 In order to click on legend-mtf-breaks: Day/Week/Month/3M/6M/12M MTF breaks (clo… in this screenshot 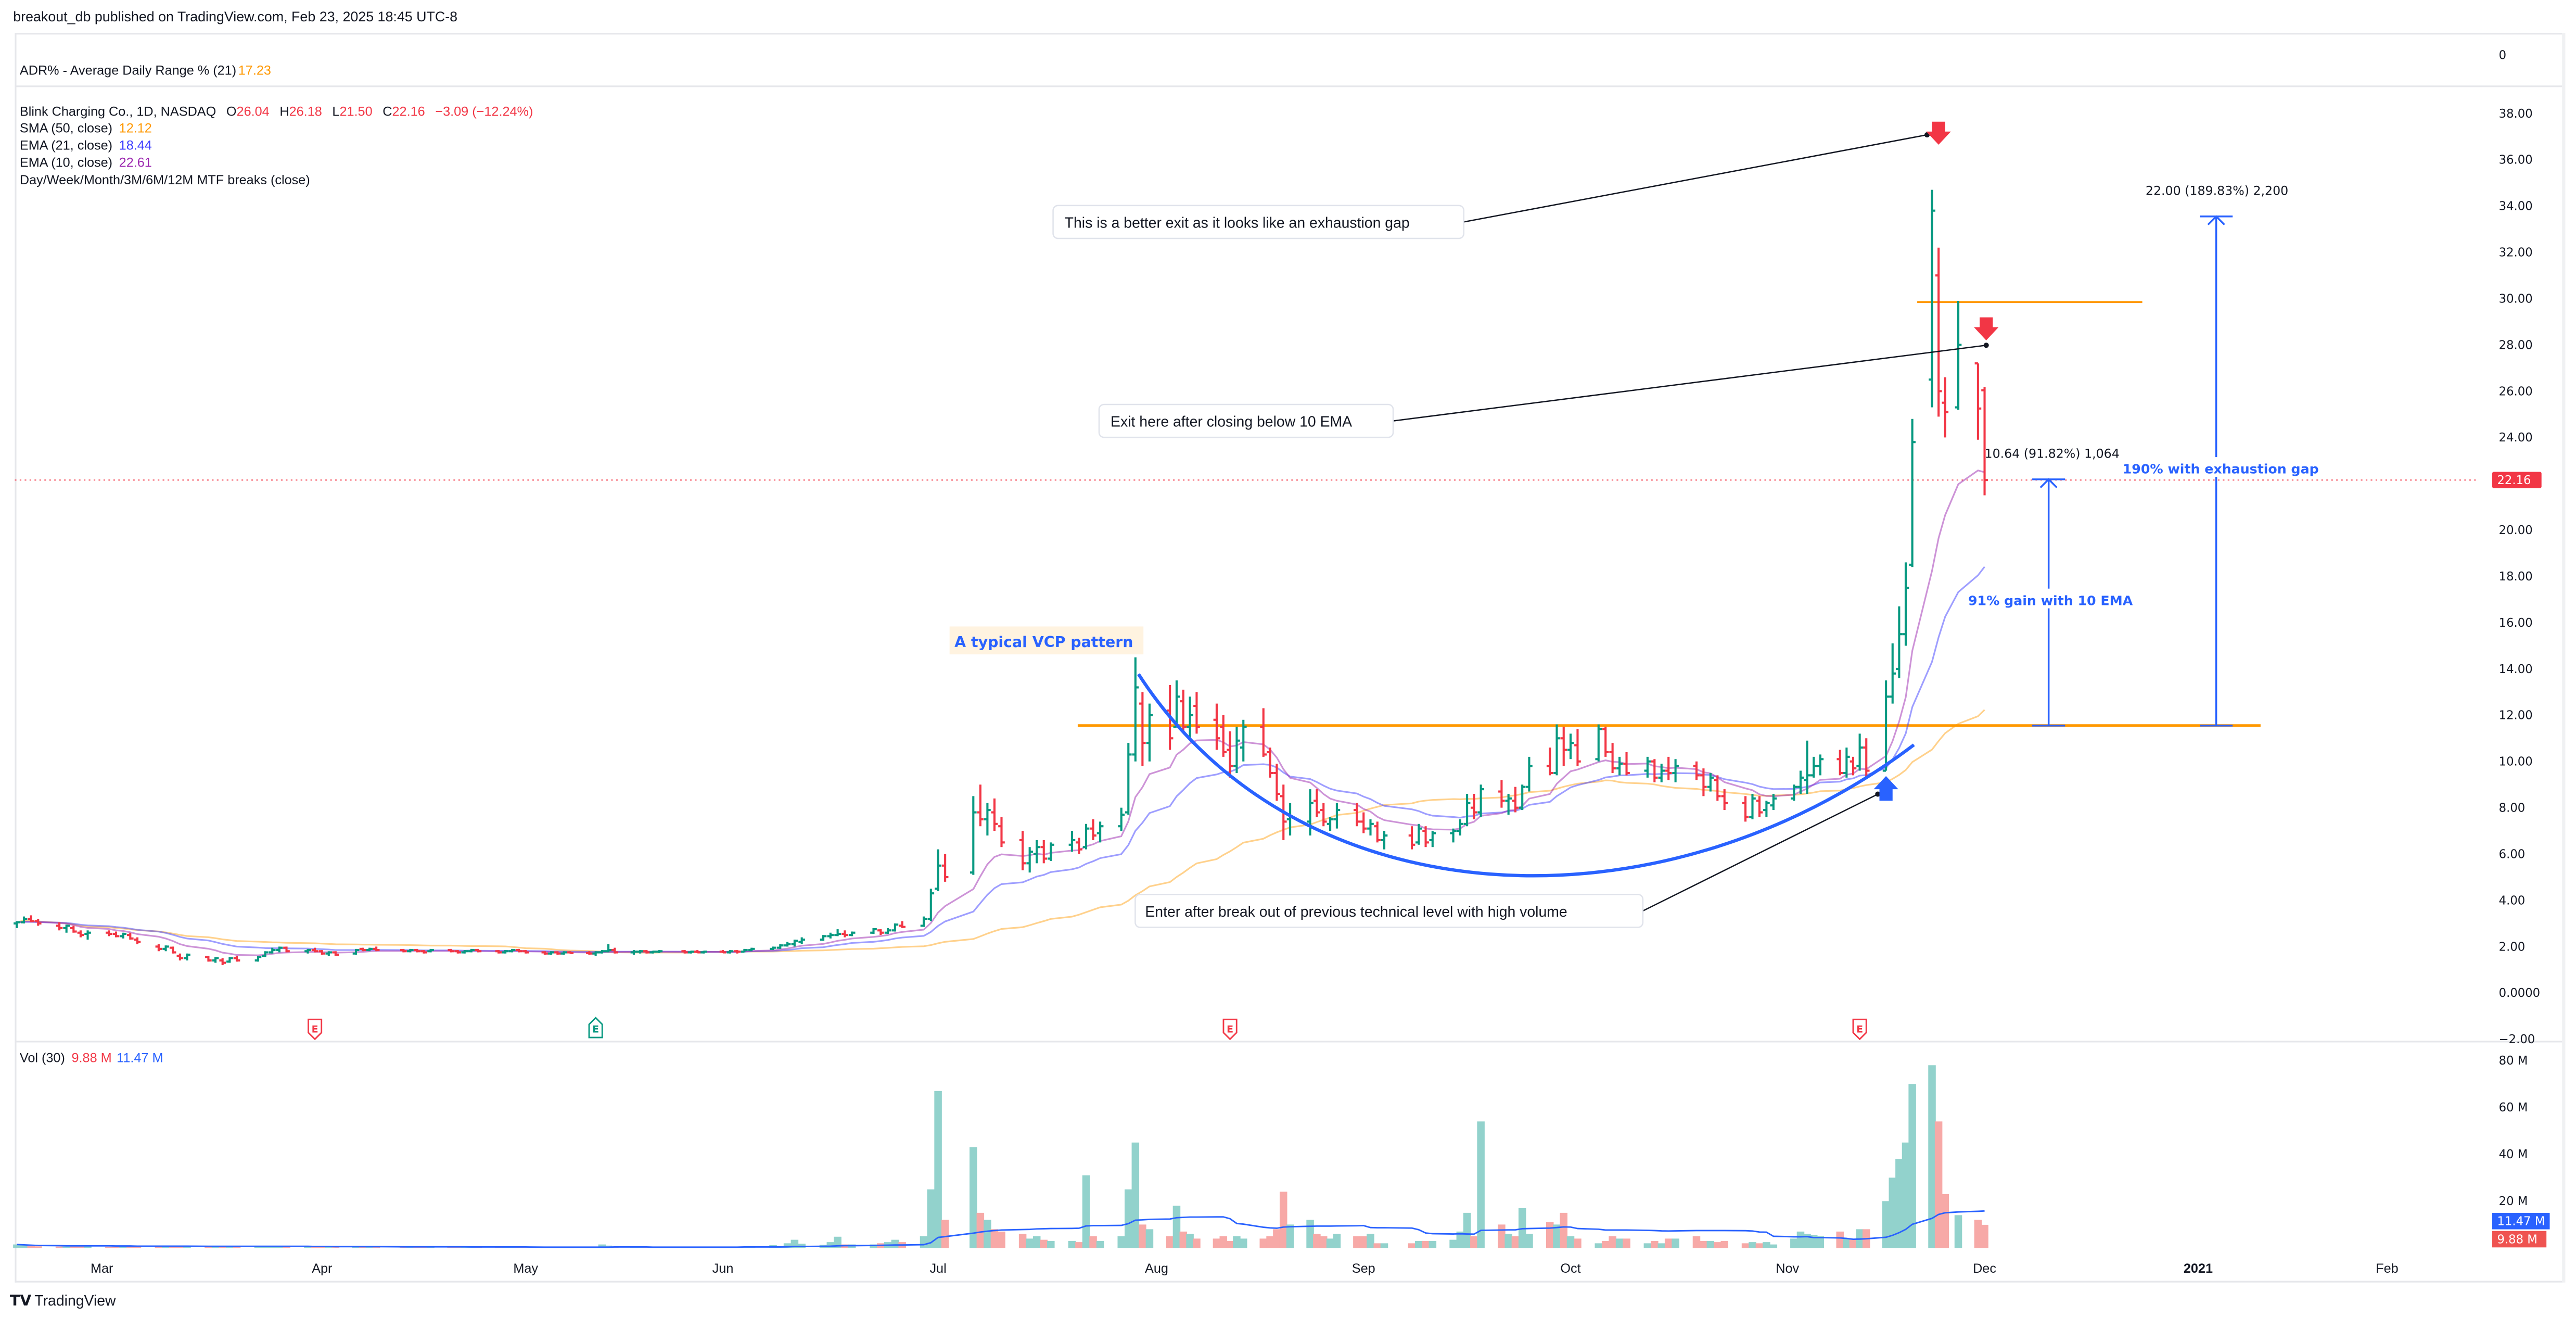, I will do `click(165, 180)`.